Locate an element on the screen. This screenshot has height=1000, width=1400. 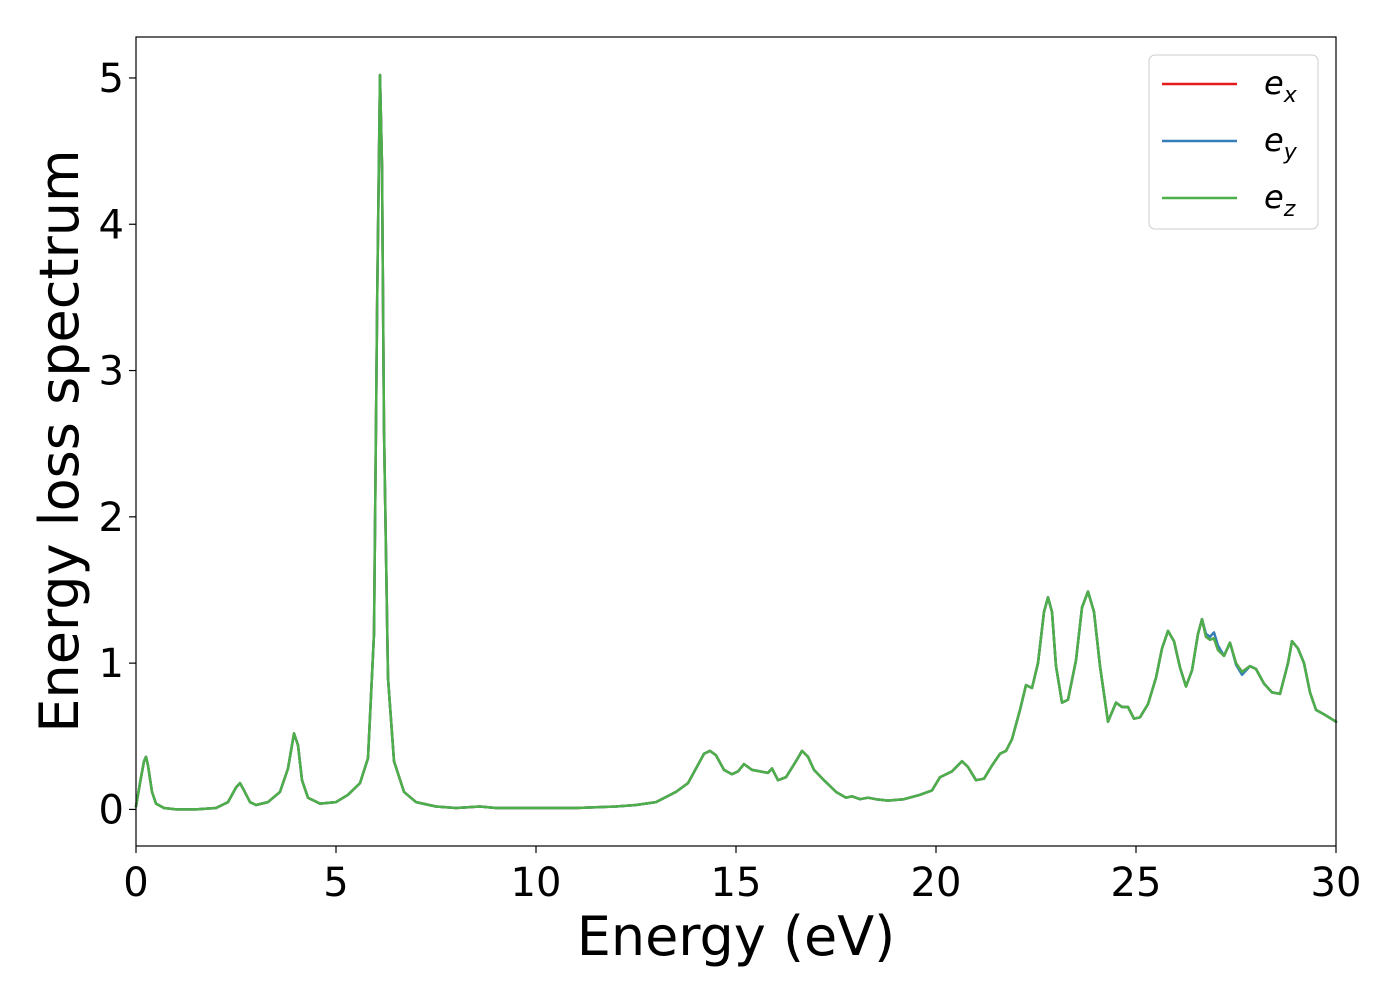
y-axis-ticks: 0 1 2 3 4 5 is located at coordinates (117, 444).